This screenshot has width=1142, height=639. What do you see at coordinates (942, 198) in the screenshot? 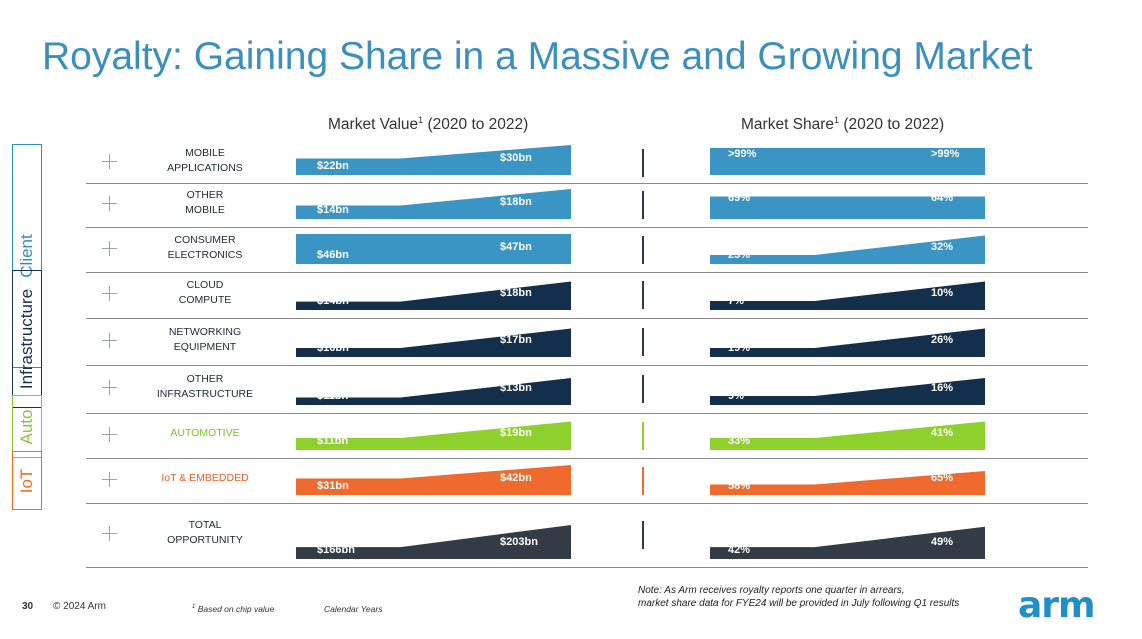
I see `market-share-end: 64%` at bounding box center [942, 198].